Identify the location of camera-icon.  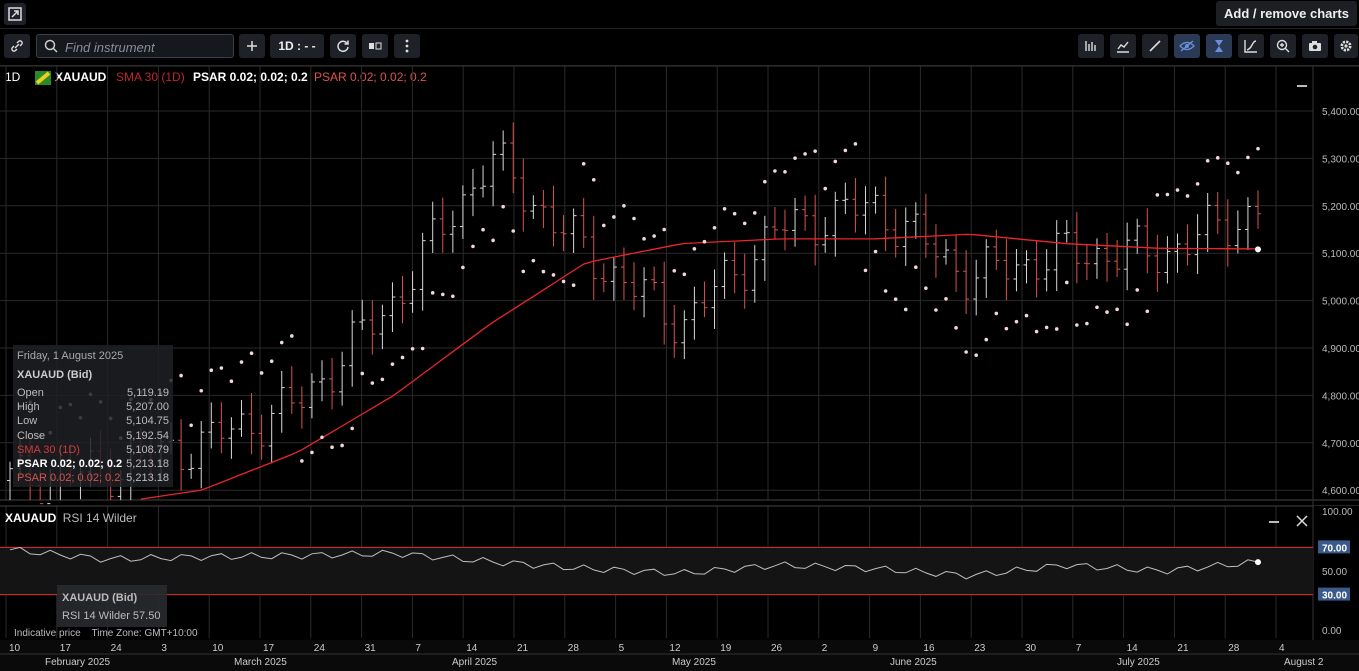
(1315, 46).